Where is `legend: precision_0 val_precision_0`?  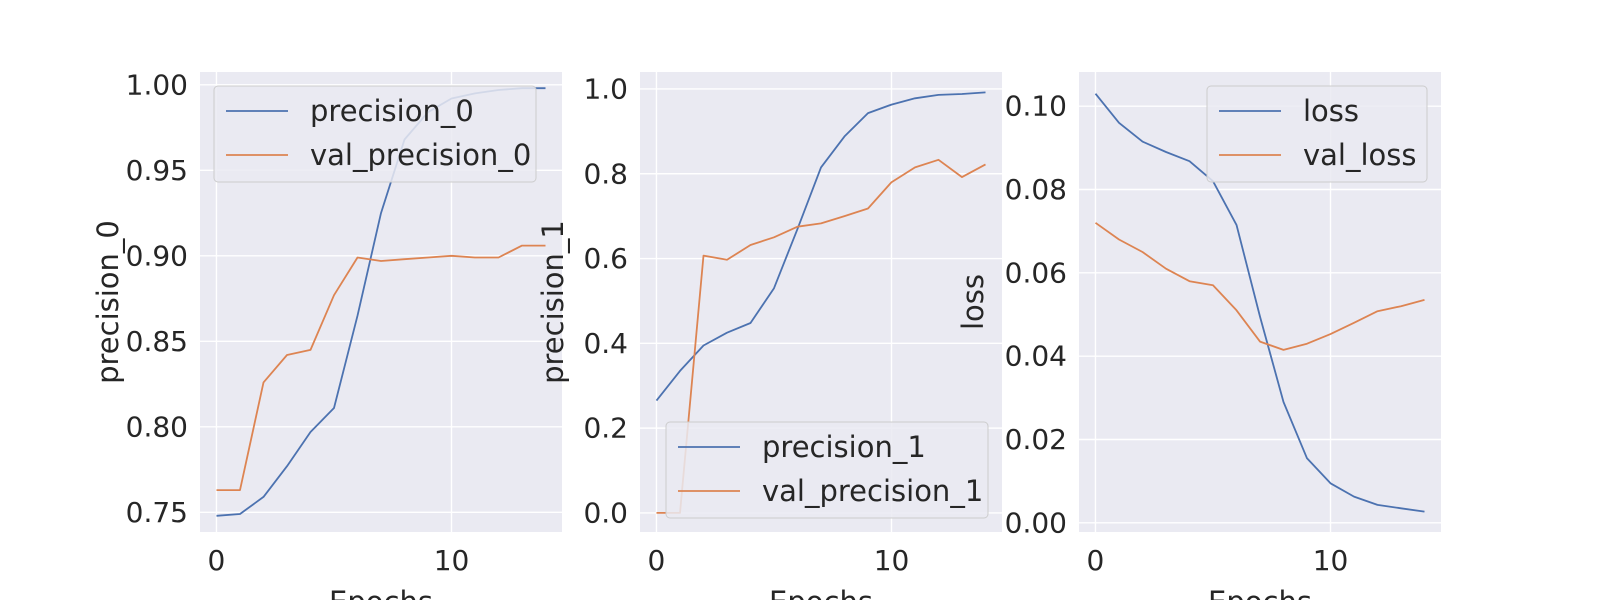
legend: precision_0 val_precision_0 is located at coordinates (375, 134).